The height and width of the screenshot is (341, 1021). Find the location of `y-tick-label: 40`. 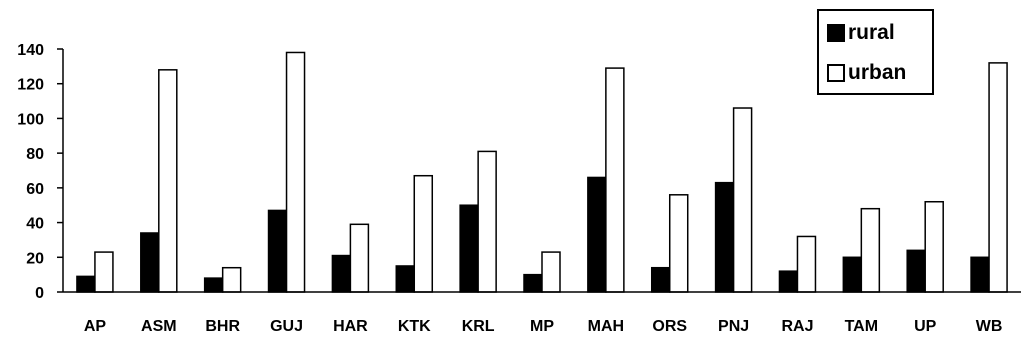

y-tick-label: 40 is located at coordinates (35, 224).